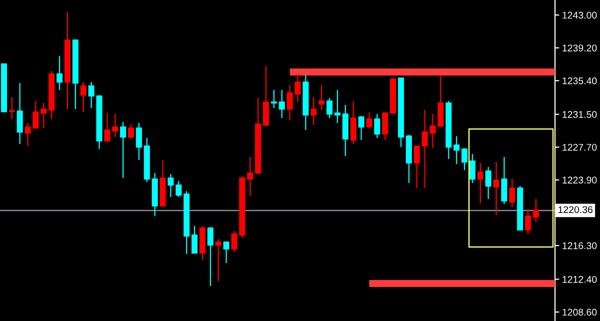 The width and height of the screenshot is (600, 321). Describe the element at coordinates (579, 279) in the screenshot. I see `y-tick-label: 1212.40` at that location.